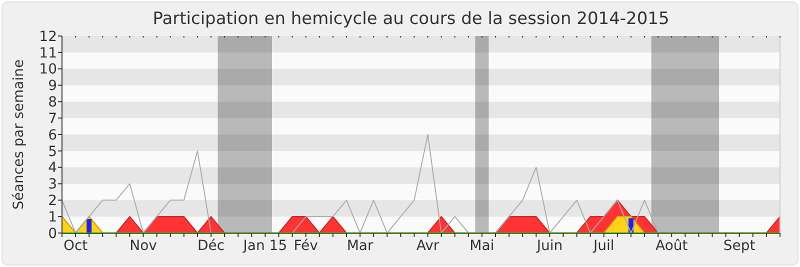  What do you see at coordinates (53, 135) in the screenshot?
I see `y-tick-label: 6` at bounding box center [53, 135].